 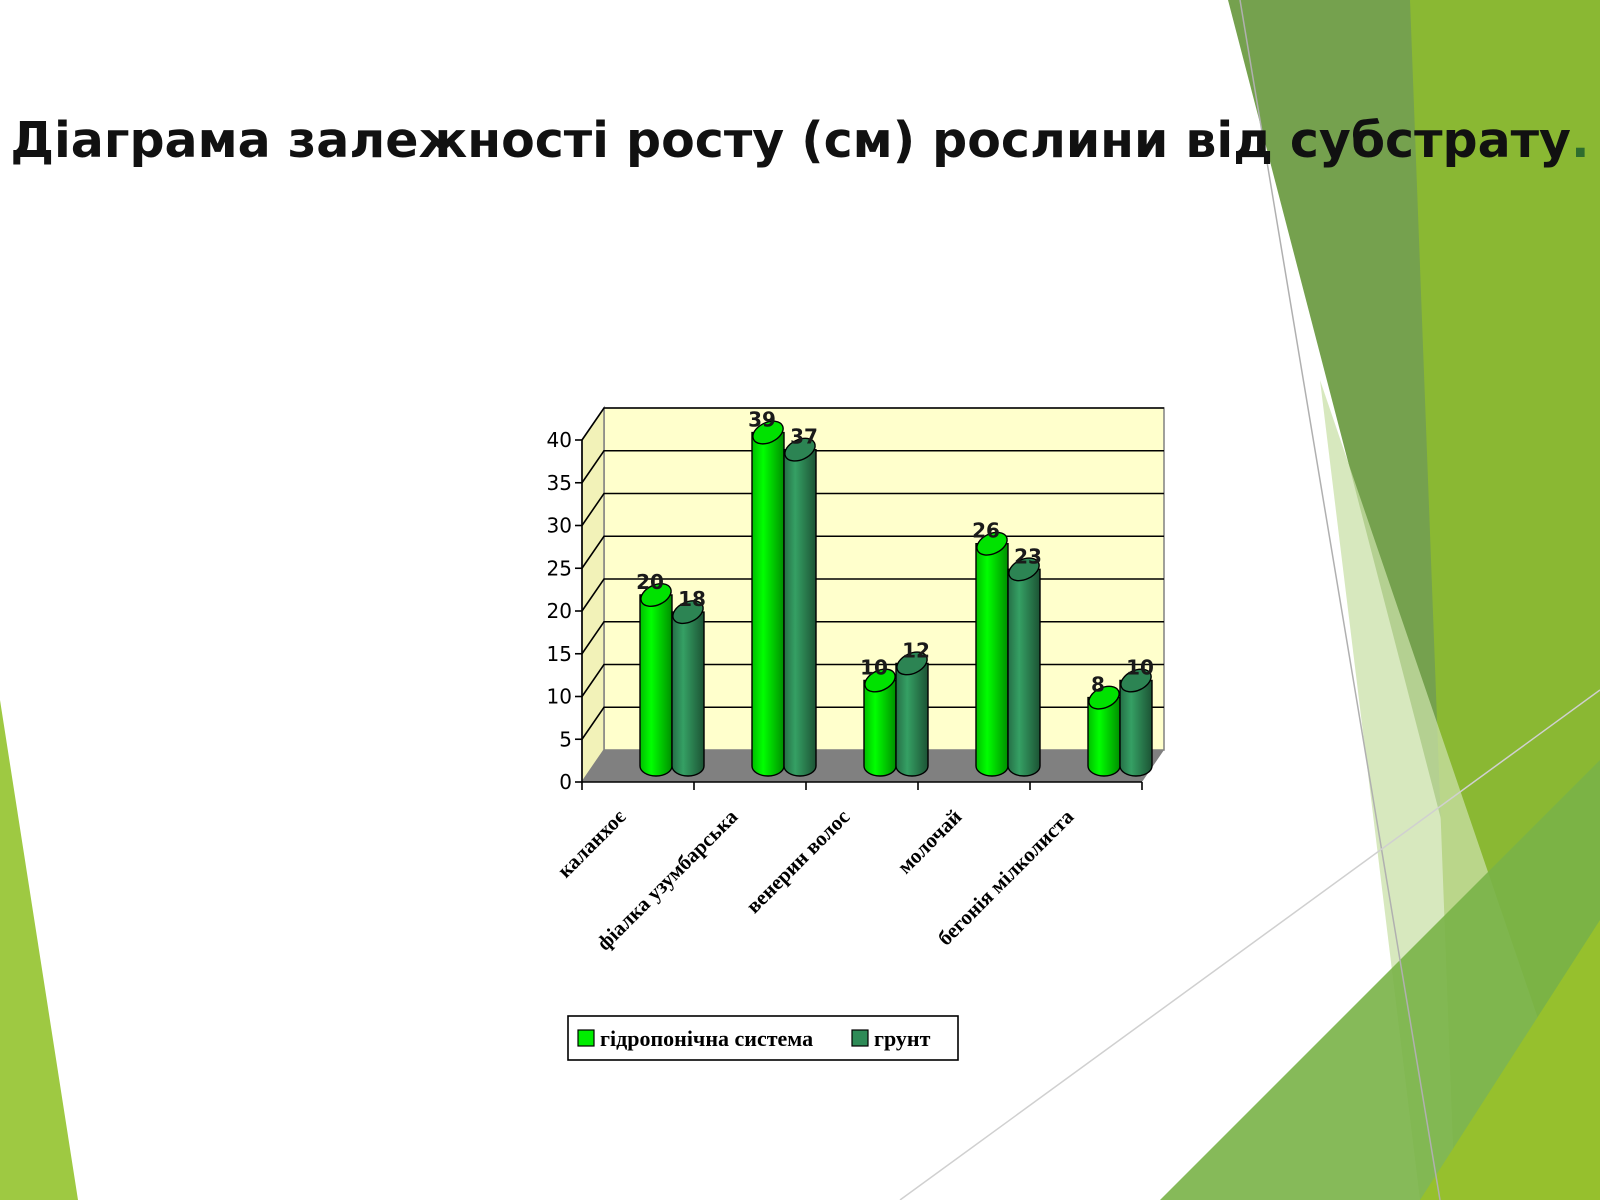 What do you see at coordinates (559, 568) in the screenshot?
I see `y-tick-label: 25` at bounding box center [559, 568].